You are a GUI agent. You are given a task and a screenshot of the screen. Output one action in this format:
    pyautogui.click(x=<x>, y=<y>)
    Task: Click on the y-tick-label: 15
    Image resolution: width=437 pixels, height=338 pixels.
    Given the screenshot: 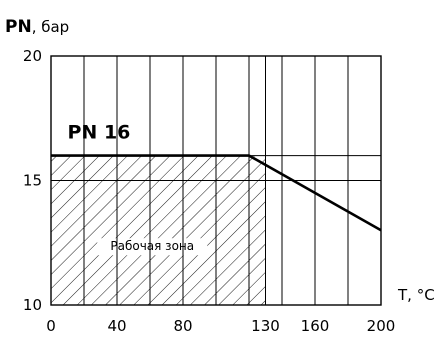 What is the action you would take?
    pyautogui.click(x=32, y=181)
    